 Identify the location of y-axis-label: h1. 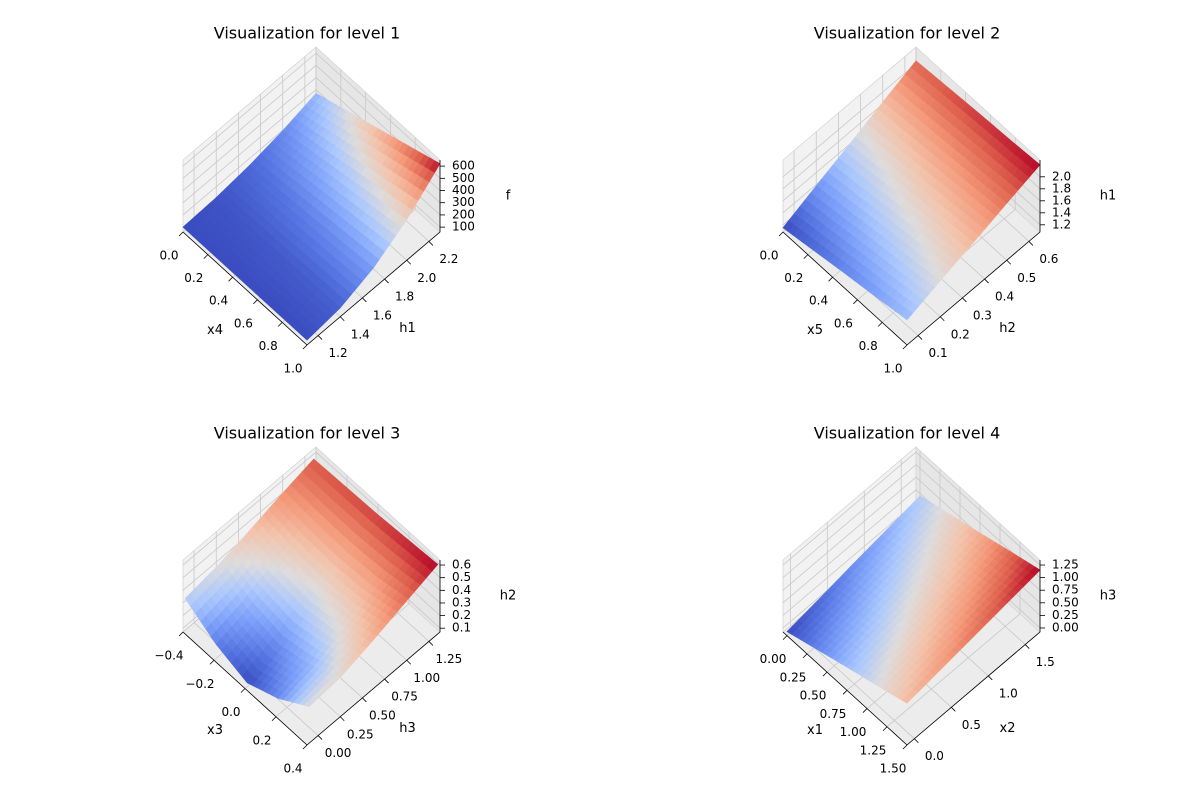
(407, 328).